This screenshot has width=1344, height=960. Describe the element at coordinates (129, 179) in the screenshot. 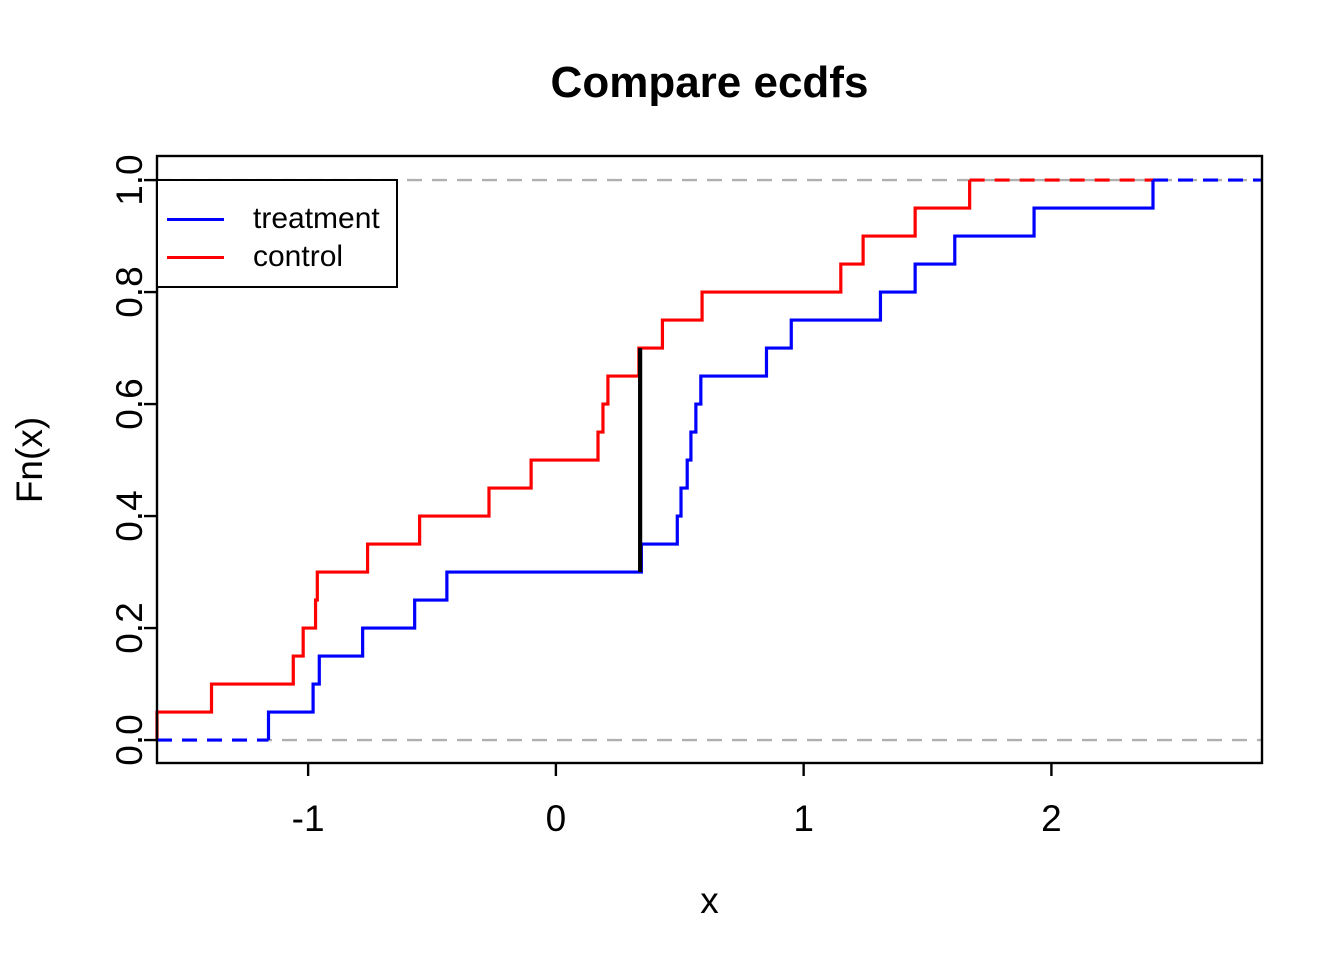

I see `y-tick-label: 1.0` at that location.